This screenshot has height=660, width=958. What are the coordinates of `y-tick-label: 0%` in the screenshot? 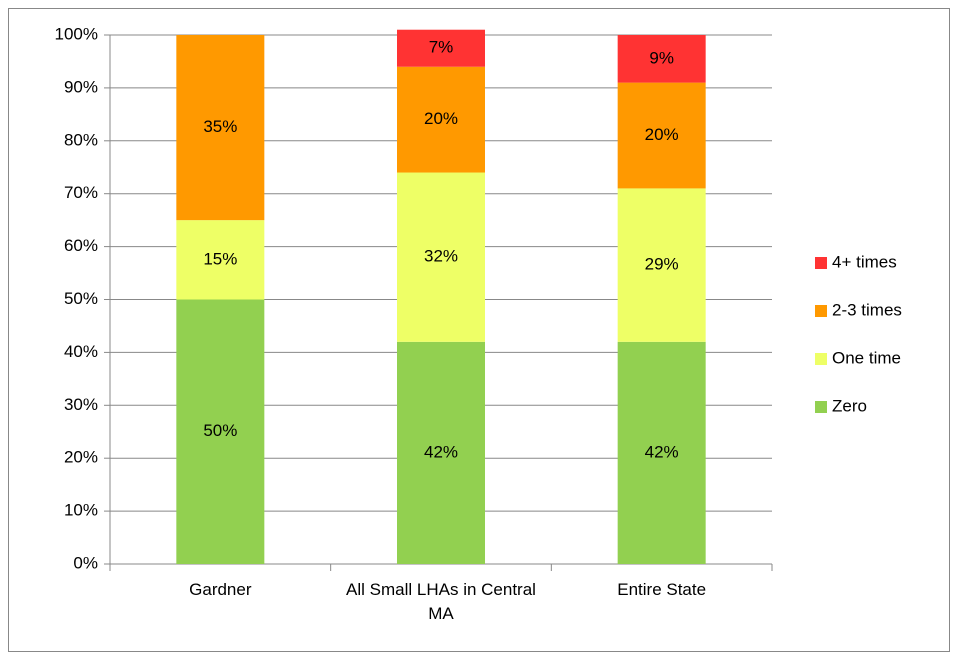 It's located at (85, 562).